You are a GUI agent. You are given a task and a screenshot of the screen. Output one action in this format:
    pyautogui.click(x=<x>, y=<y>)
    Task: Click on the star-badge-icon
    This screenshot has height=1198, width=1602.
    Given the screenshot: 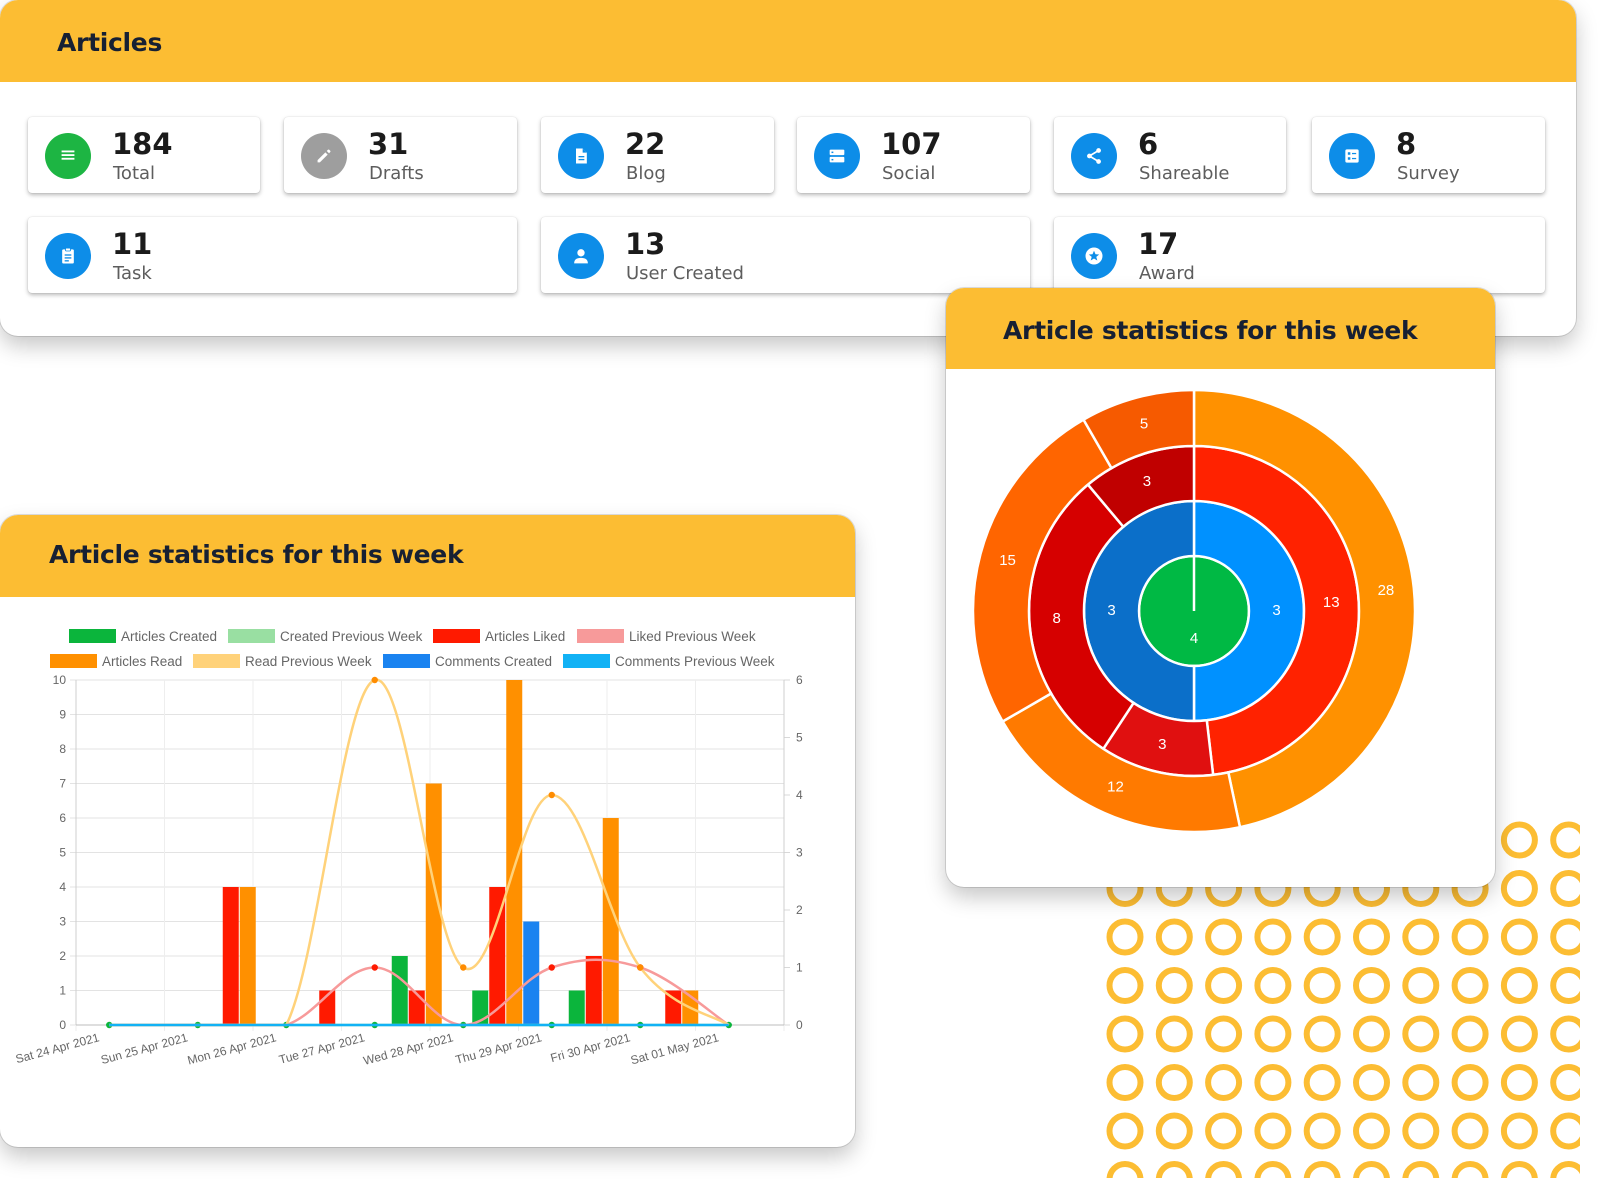 What is the action you would take?
    pyautogui.click(x=1094, y=256)
    